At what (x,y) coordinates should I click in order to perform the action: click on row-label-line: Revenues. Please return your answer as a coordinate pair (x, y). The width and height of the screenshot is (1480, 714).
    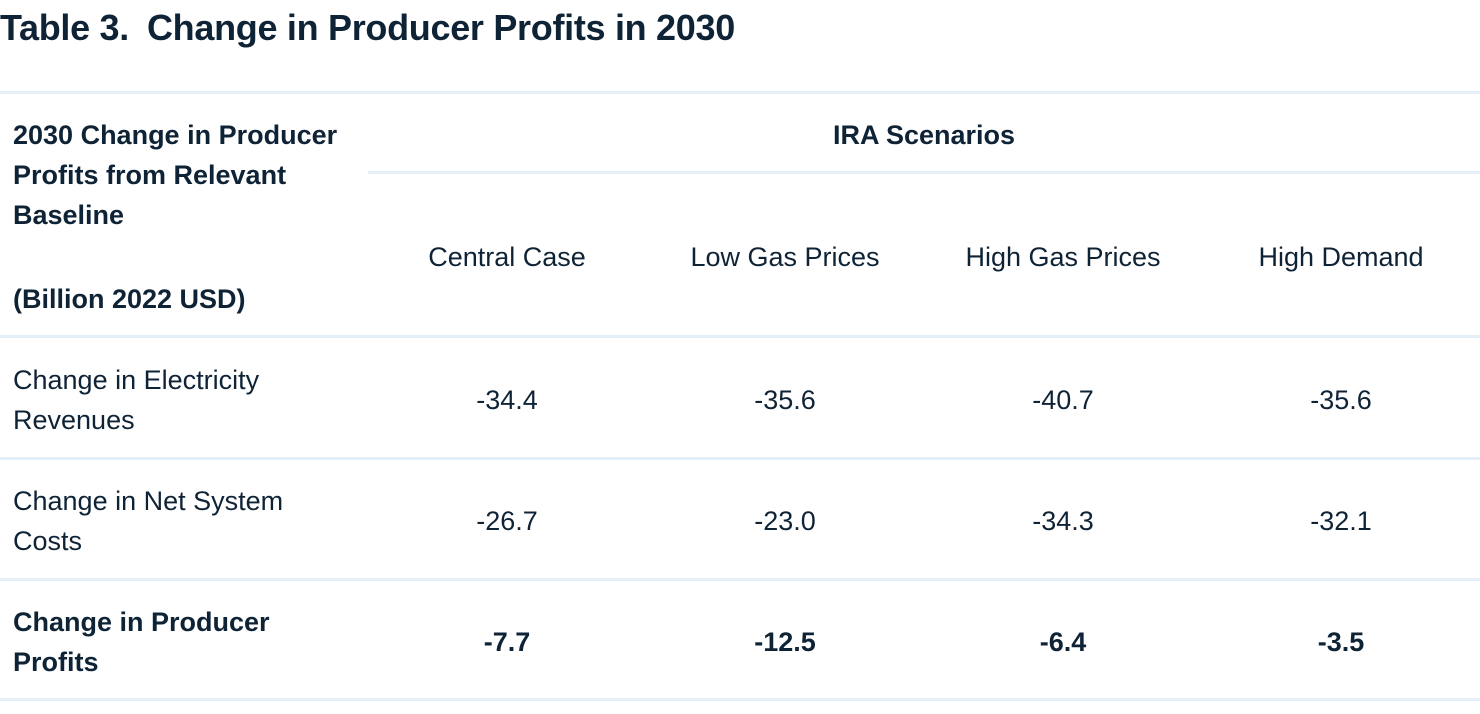
    Looking at the image, I should click on (74, 420).